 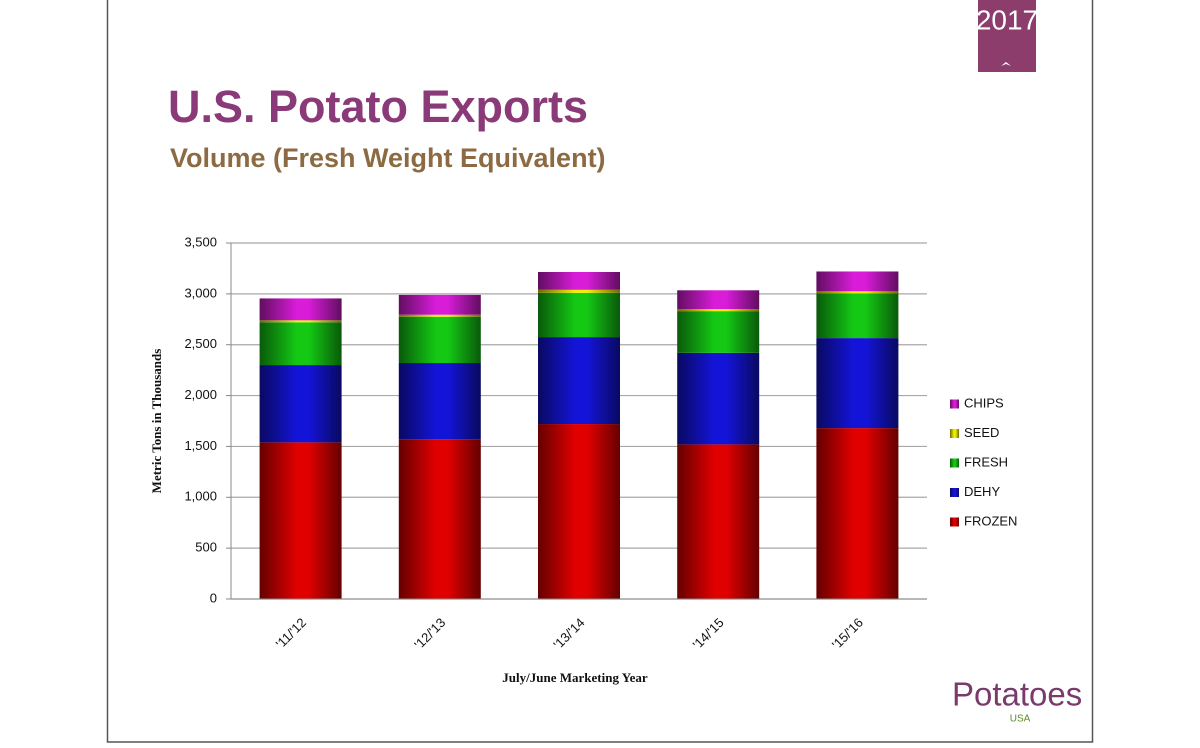 What do you see at coordinates (200, 343) in the screenshot?
I see `y-tick-label: 2,500` at bounding box center [200, 343].